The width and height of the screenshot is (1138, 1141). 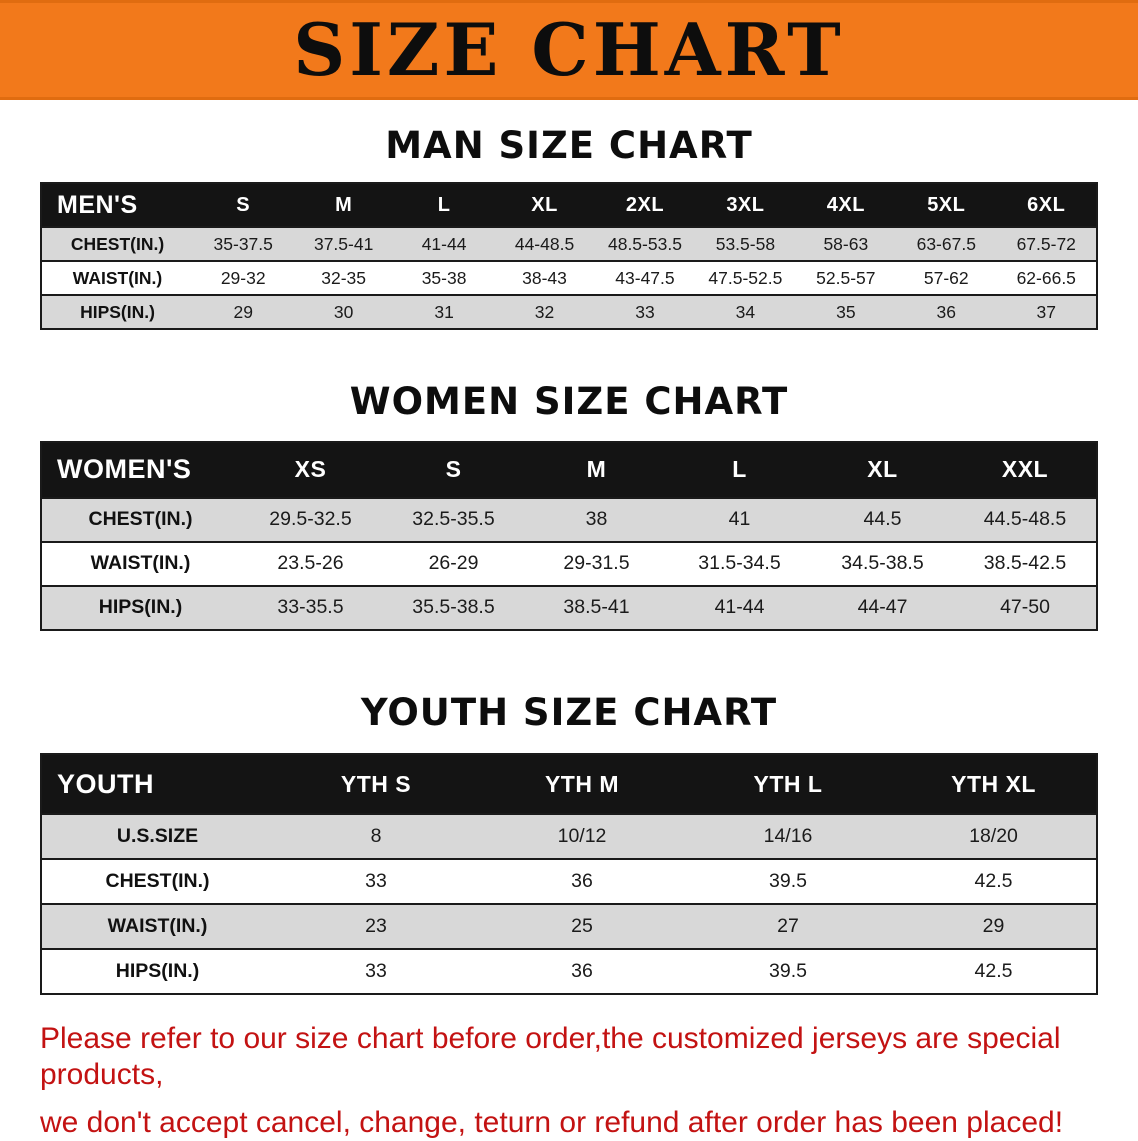 I want to click on data-cell: 38, so click(x=596, y=519).